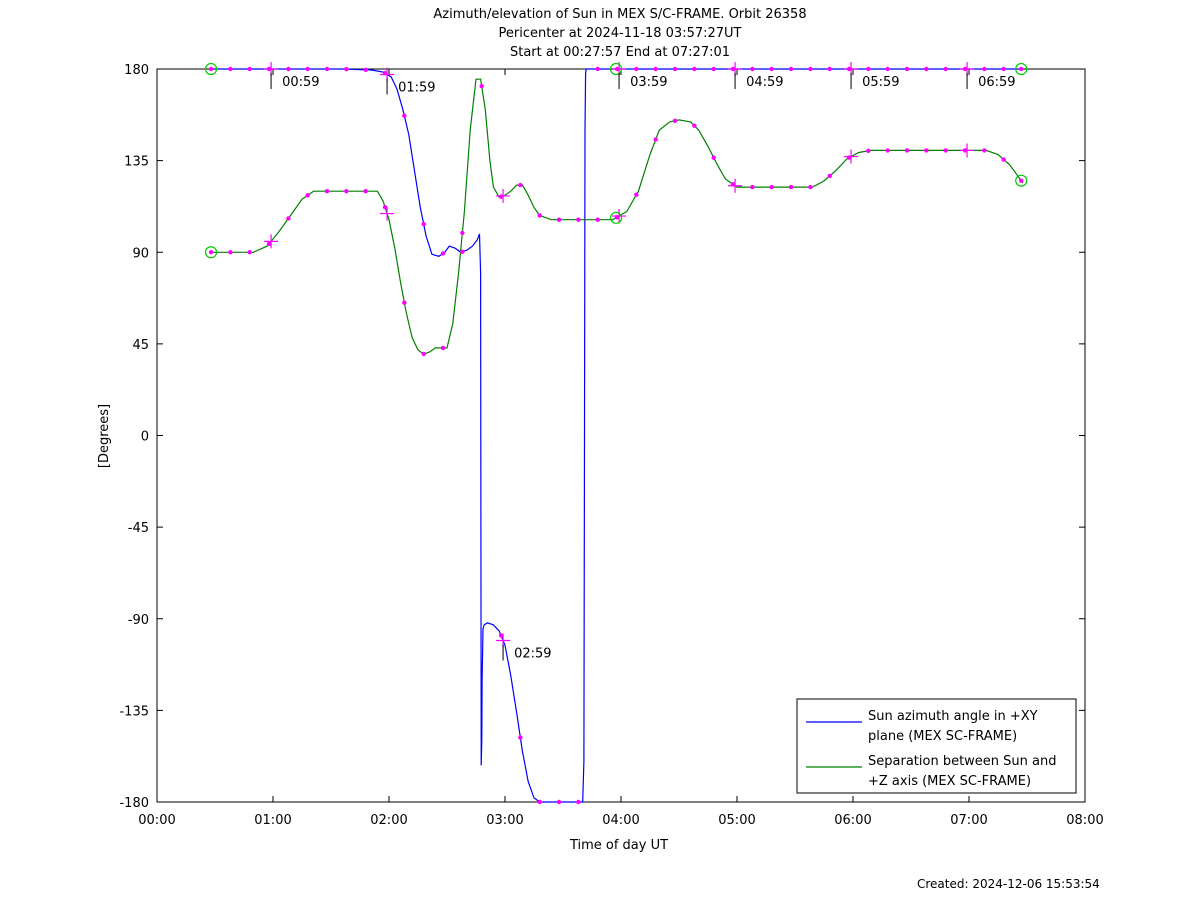  What do you see at coordinates (138, 528) in the screenshot?
I see `y-tick-label: -45` at bounding box center [138, 528].